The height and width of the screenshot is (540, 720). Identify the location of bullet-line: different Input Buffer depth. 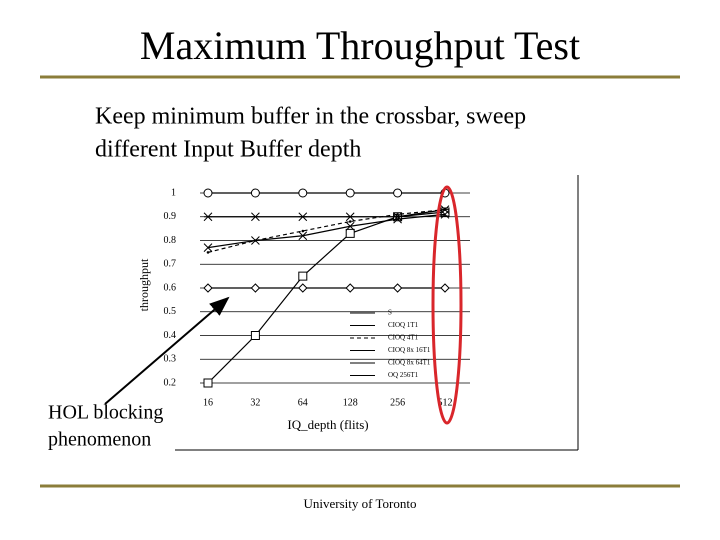
(228, 150).